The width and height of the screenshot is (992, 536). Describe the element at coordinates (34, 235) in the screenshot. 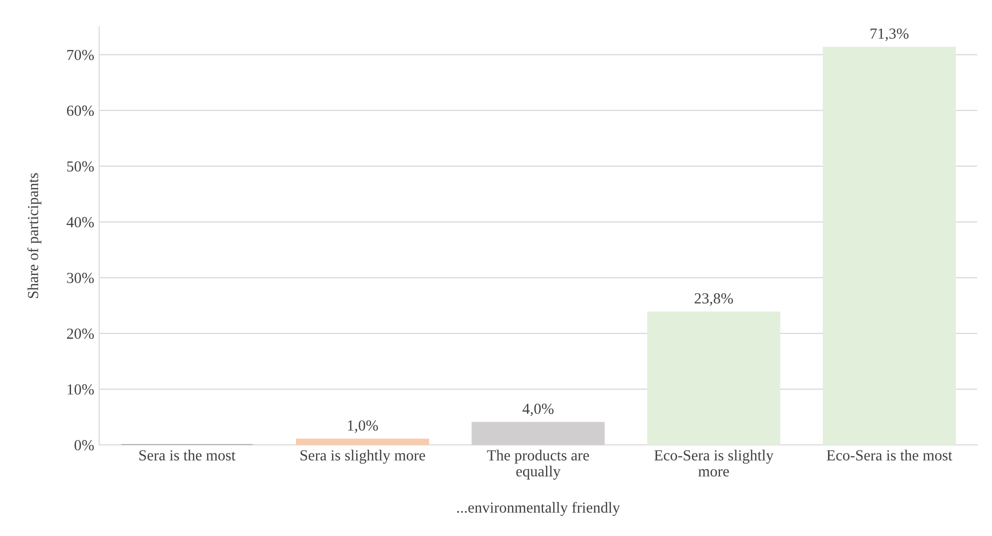

I see `y-axis-title: Share of participants` at that location.